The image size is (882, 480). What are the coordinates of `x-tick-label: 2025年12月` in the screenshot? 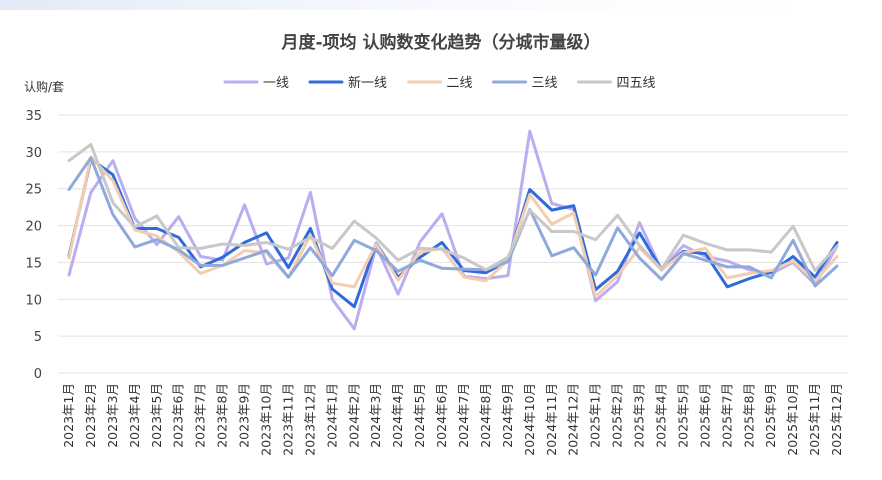 It's located at (836, 419).